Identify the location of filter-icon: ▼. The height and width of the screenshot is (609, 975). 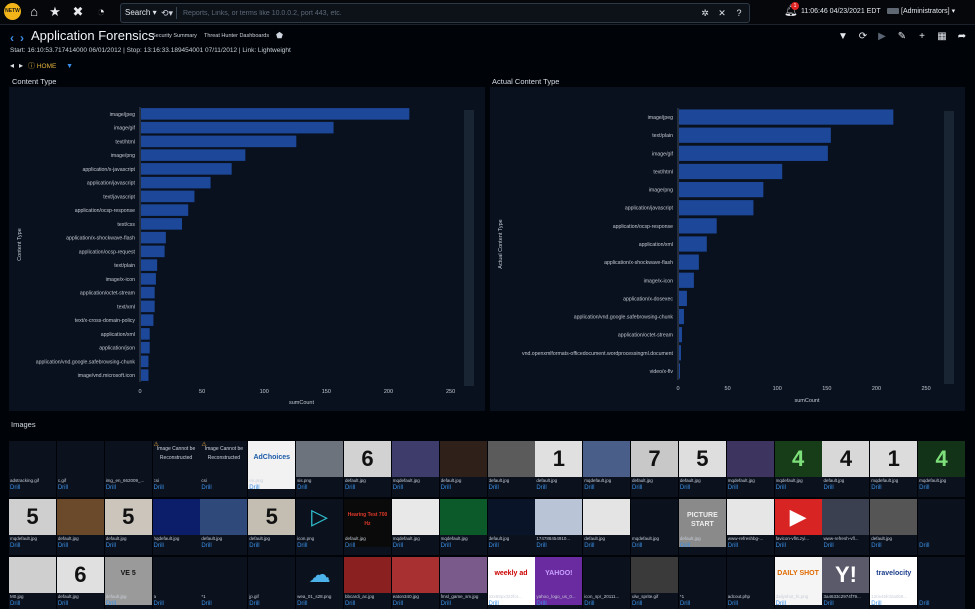
(843, 36).